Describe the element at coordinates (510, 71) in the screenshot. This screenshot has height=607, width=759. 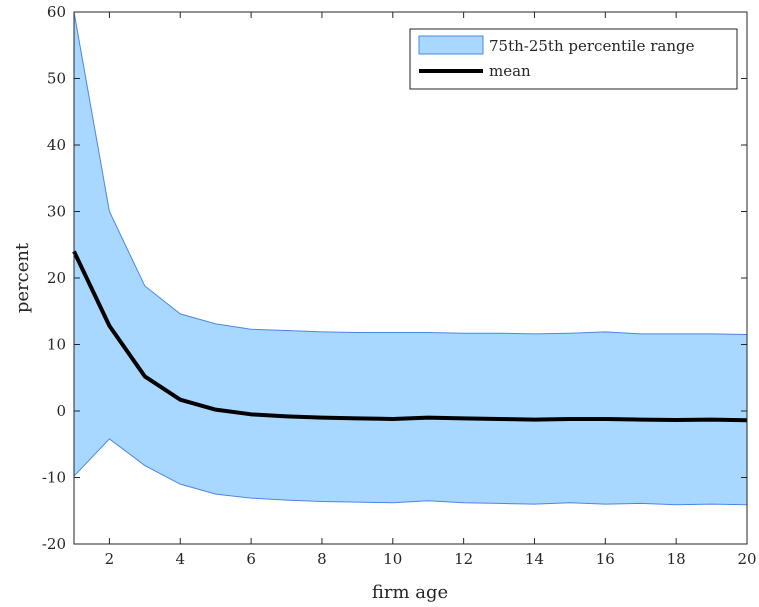
I see `legend-mean-label: mean` at that location.